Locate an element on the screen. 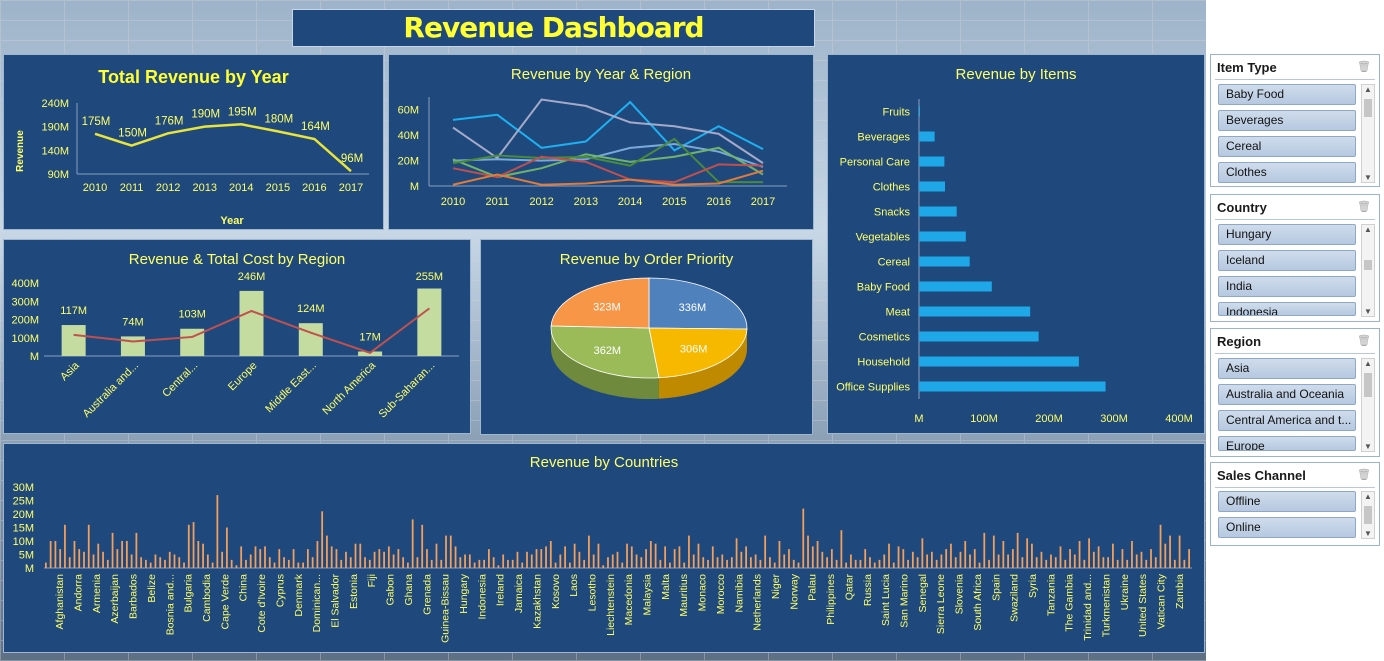 This screenshot has height=661, width=1384. slicer-item: Australia and Oceania is located at coordinates (1287, 394).